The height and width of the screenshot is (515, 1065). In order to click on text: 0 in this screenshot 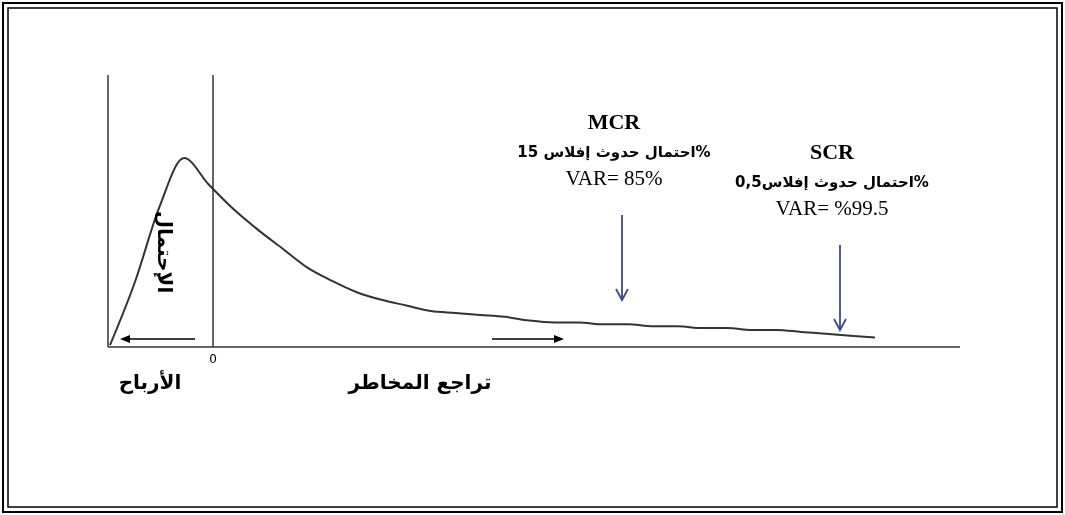, I will do `click(213, 359)`.